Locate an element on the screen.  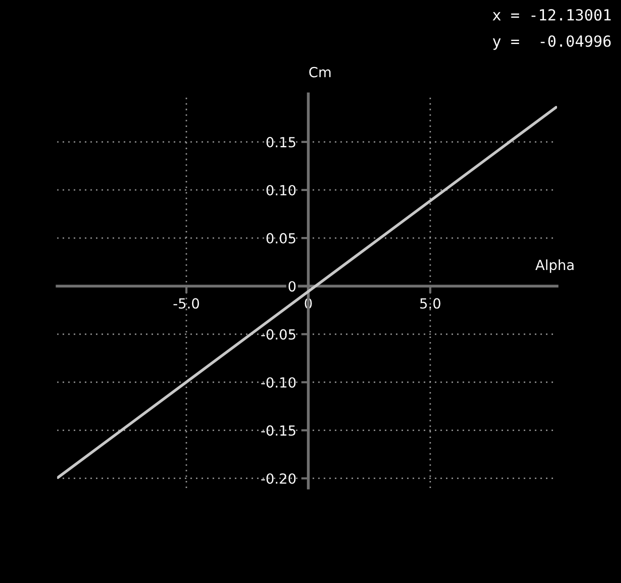
y-tick-label: -0.10 is located at coordinates (278, 382).